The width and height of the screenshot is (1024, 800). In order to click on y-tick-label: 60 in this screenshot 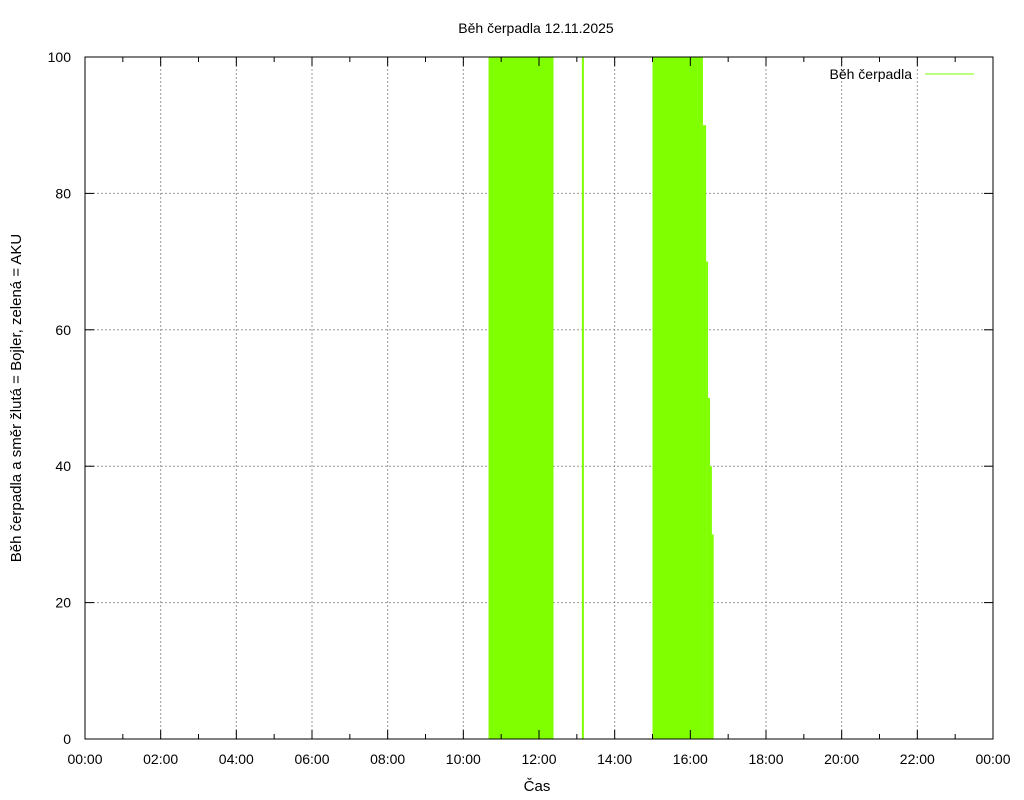, I will do `click(63, 330)`.